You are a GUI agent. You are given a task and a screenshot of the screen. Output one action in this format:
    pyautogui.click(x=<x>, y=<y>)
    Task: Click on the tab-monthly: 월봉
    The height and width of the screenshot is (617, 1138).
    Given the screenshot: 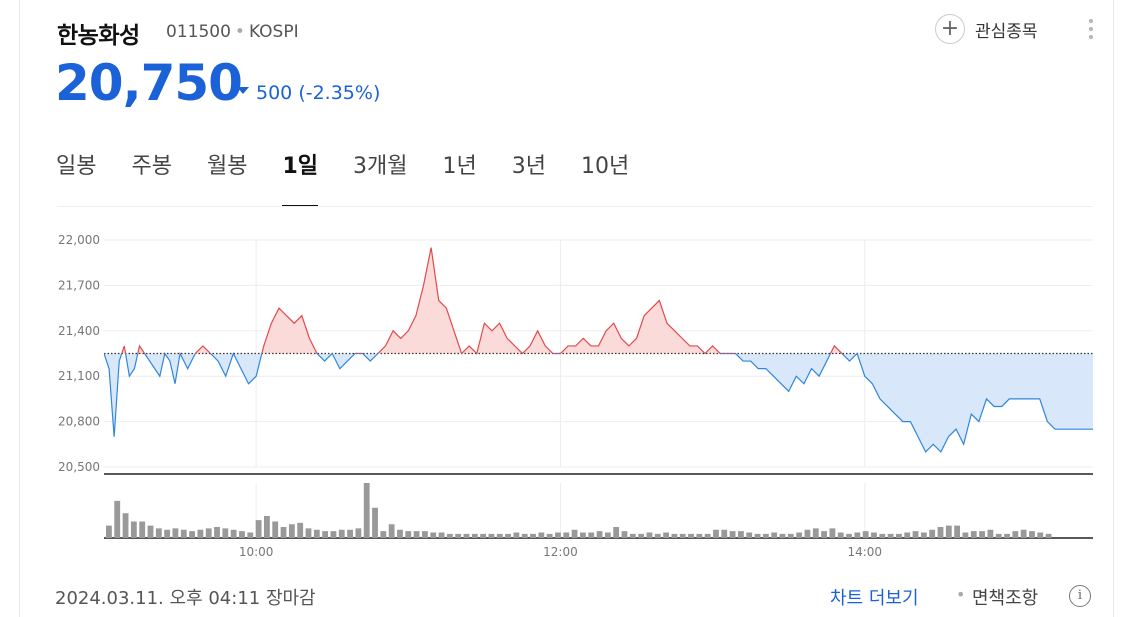 What is the action you would take?
    pyautogui.click(x=227, y=166)
    